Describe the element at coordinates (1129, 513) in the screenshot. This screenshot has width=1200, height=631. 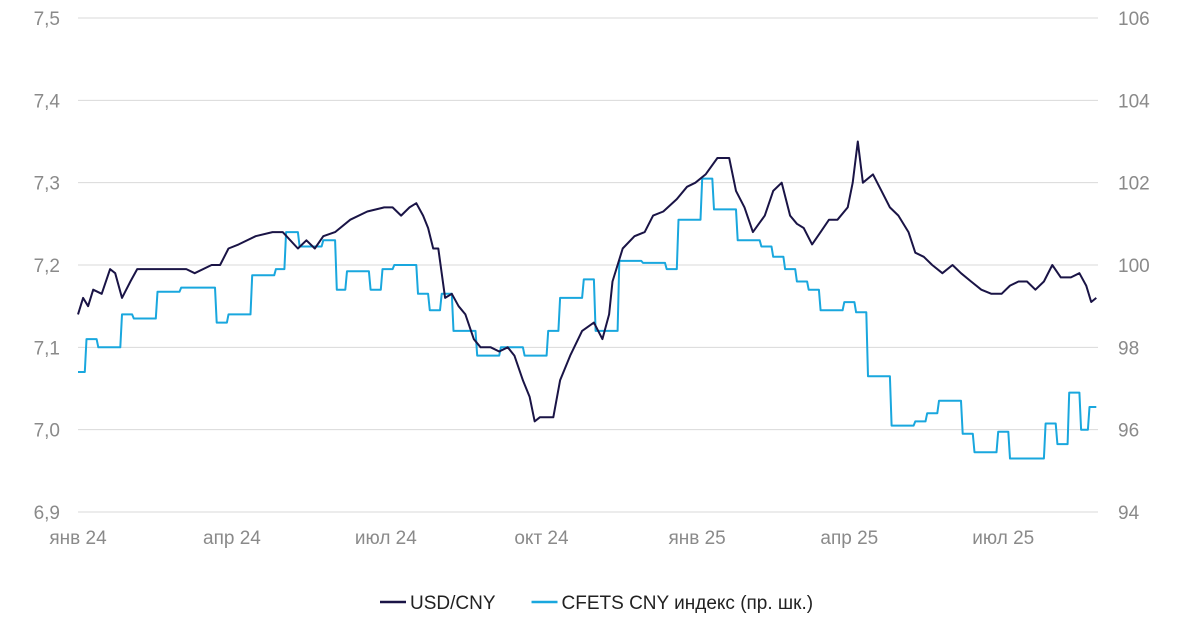
I see `y2-tick-label: 94` at that location.